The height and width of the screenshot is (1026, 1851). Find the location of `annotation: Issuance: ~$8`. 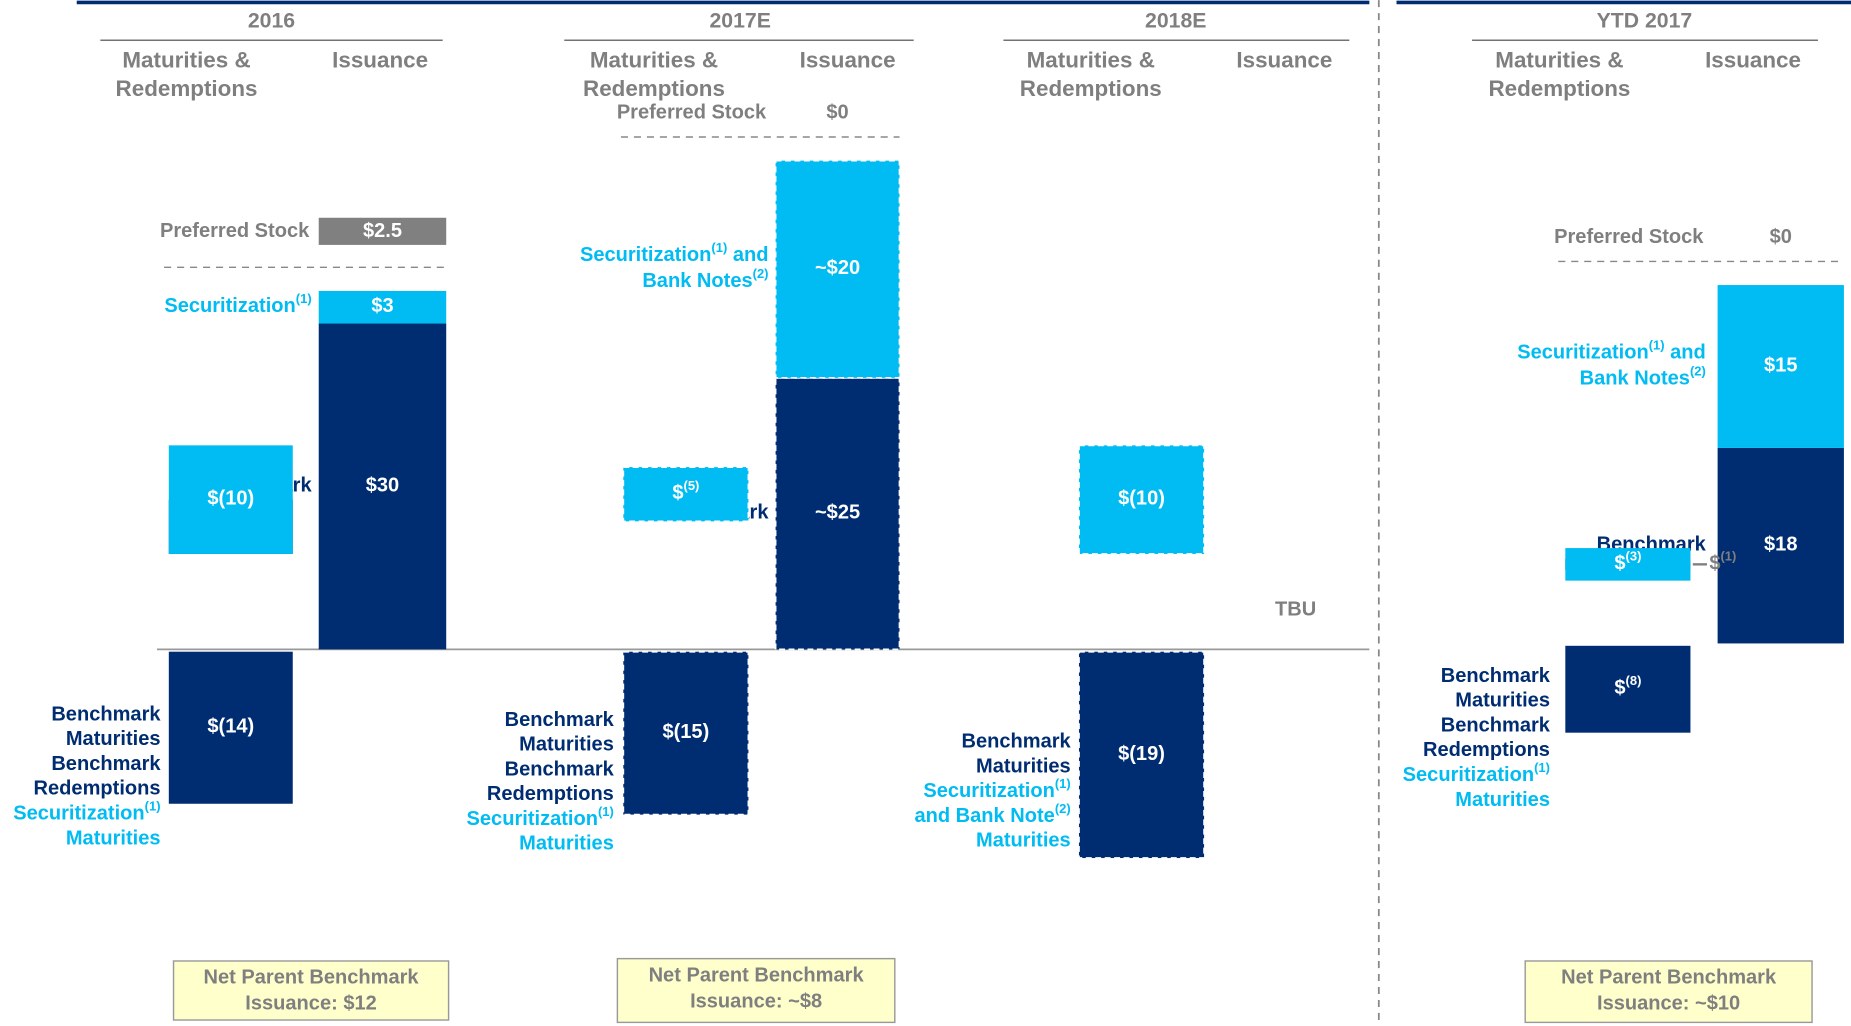

annotation: Issuance: ~$8 is located at coordinates (756, 1002).